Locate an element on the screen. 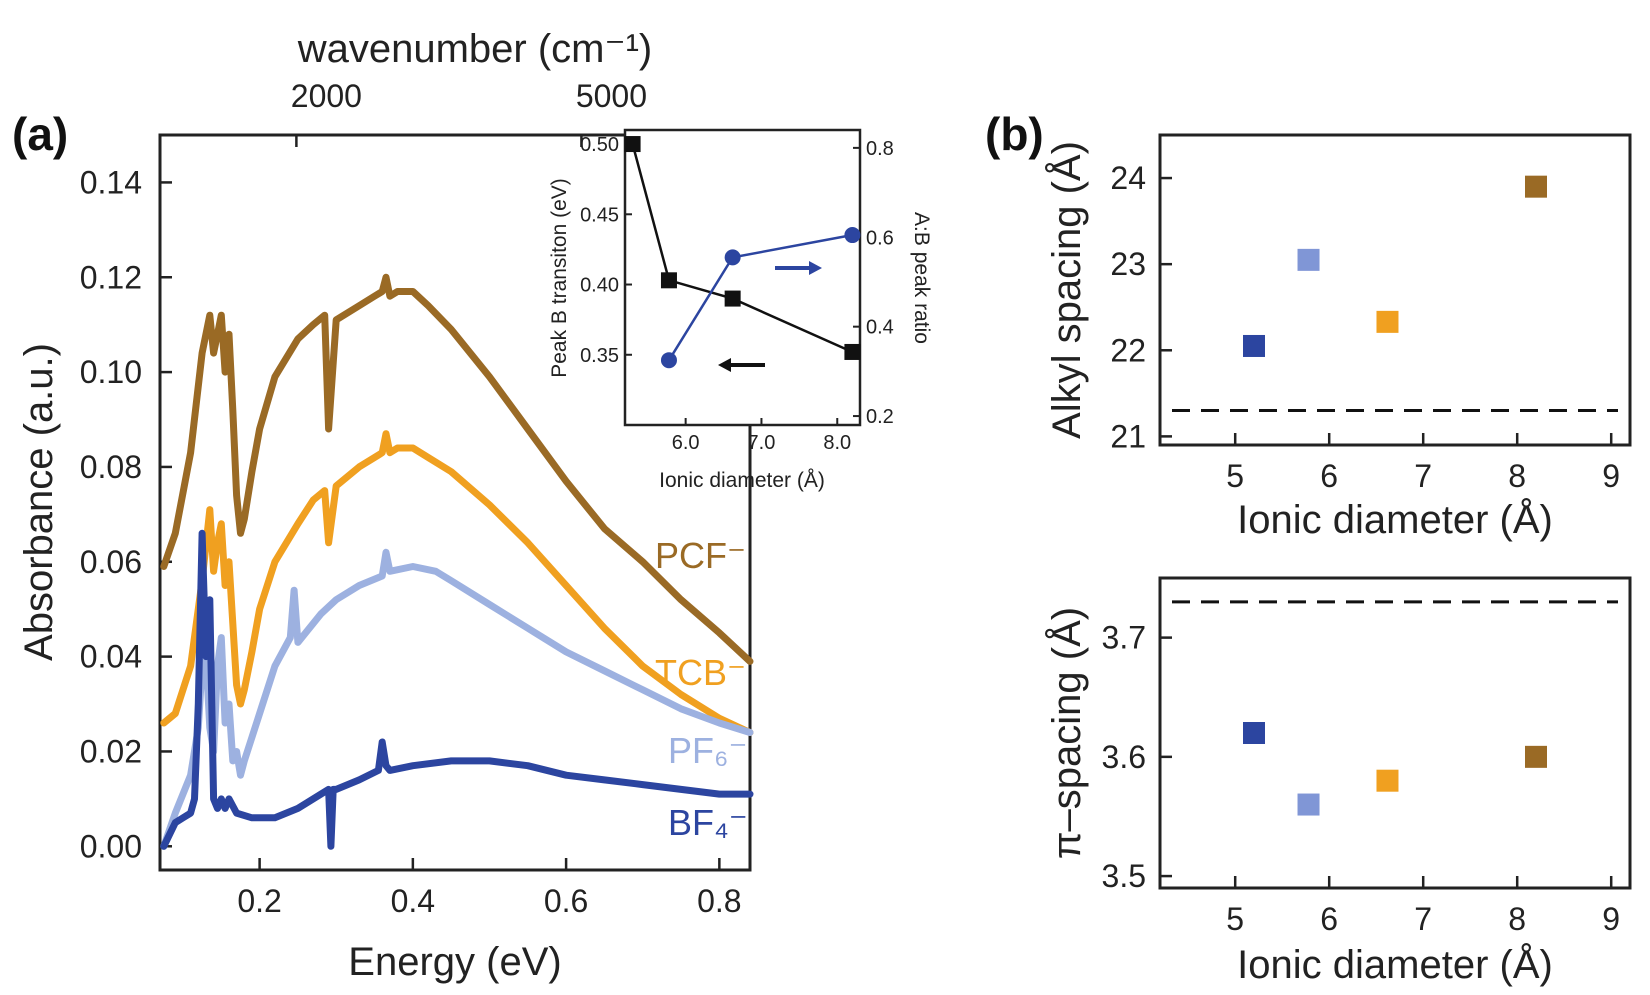  inset-x-tick-label-0: 6.0 is located at coordinates (686, 443).